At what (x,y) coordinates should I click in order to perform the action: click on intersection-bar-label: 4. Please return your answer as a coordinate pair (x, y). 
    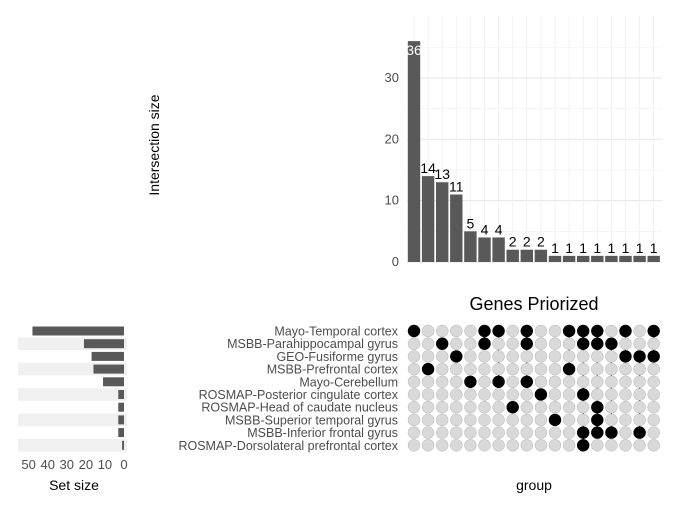
    Looking at the image, I should click on (485, 229).